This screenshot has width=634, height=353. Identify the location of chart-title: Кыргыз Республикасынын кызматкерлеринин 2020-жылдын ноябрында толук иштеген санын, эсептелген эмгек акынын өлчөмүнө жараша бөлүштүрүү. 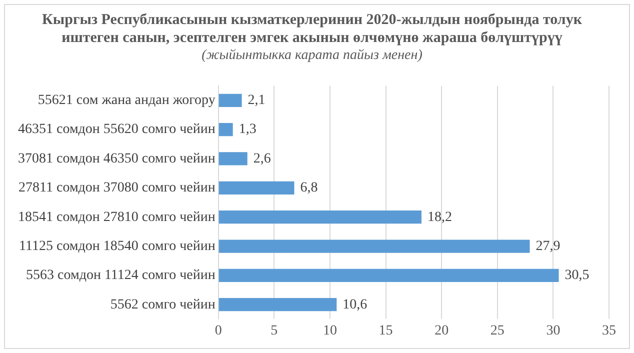
(312, 29).